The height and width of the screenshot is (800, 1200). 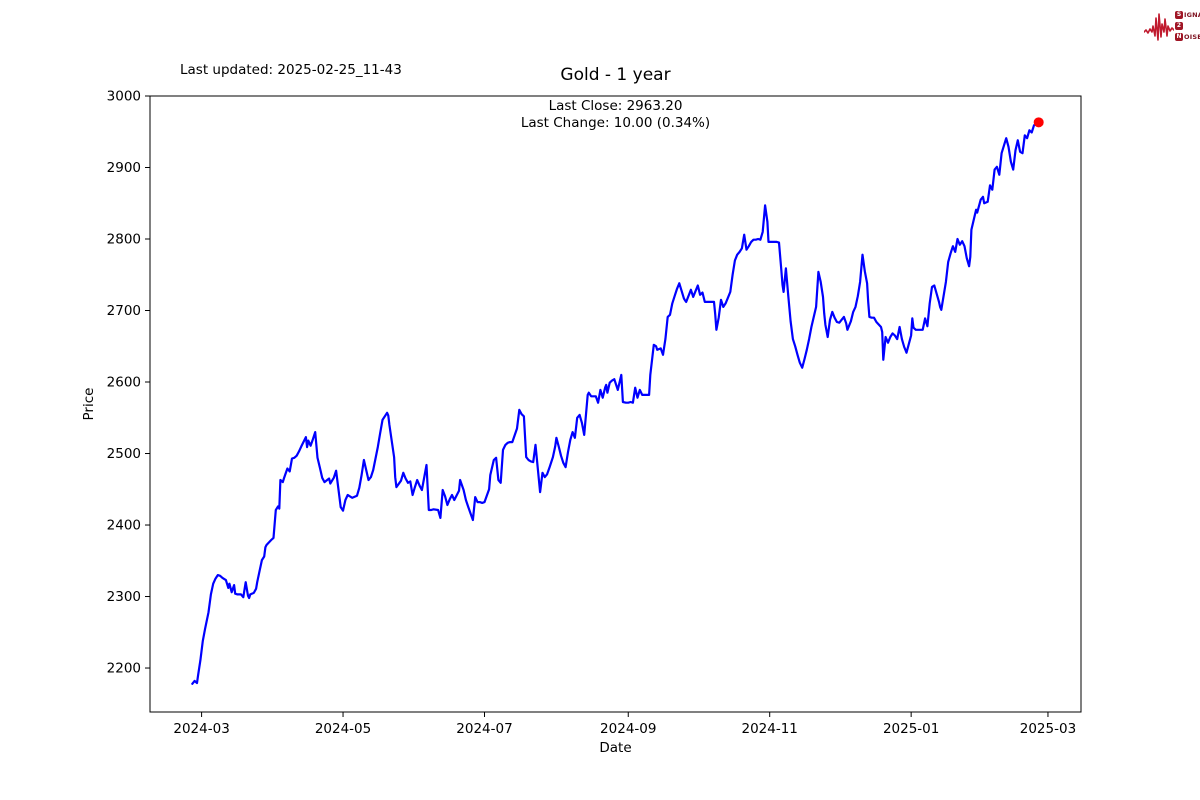 What do you see at coordinates (1159, 27) in the screenshot?
I see `waveform-icon` at bounding box center [1159, 27].